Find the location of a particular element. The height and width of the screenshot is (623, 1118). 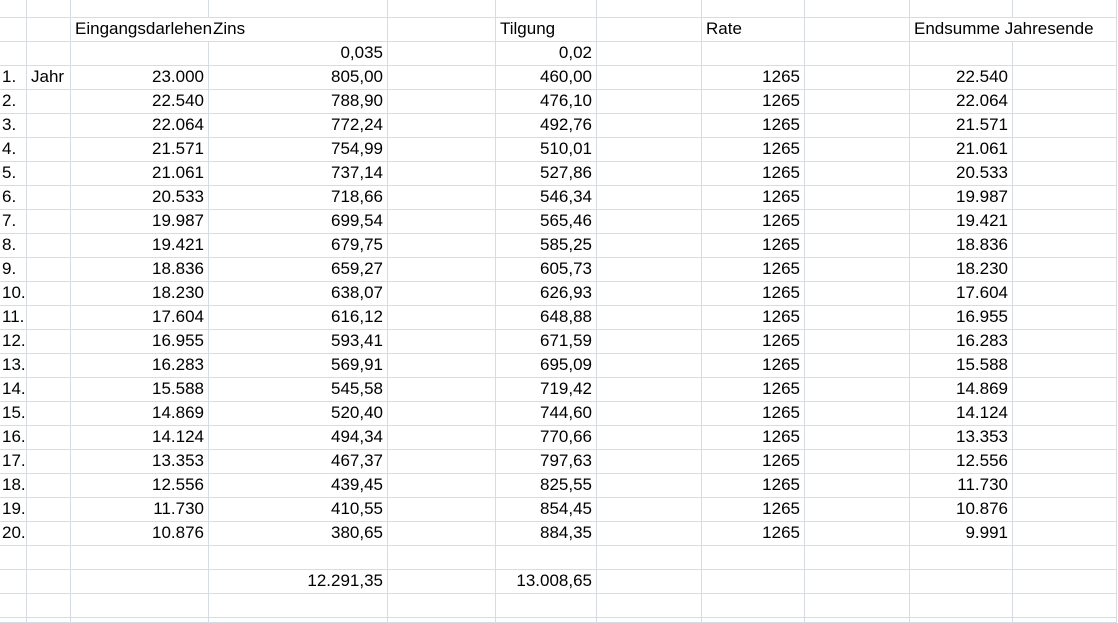

row-number-cell: 5. is located at coordinates (13, 174).